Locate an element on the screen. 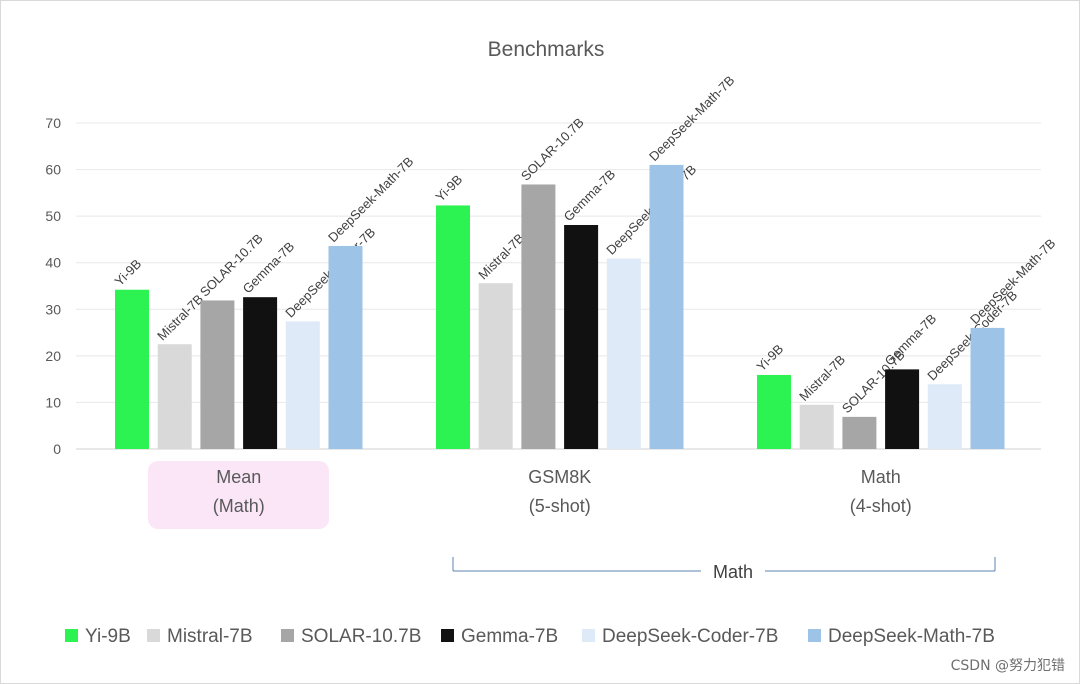 The image size is (1080, 684). category-highlight-box is located at coordinates (238, 495).